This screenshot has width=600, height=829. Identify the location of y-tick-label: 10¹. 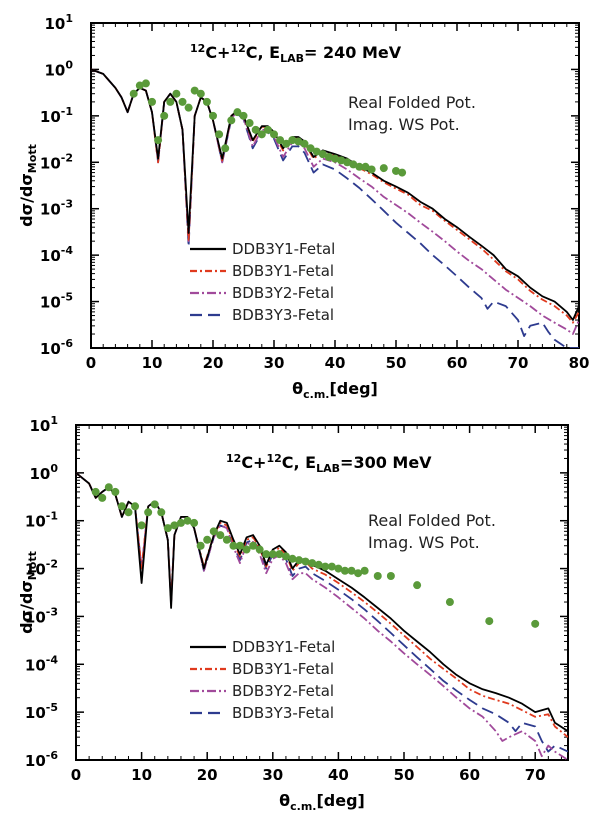
(43, 424).